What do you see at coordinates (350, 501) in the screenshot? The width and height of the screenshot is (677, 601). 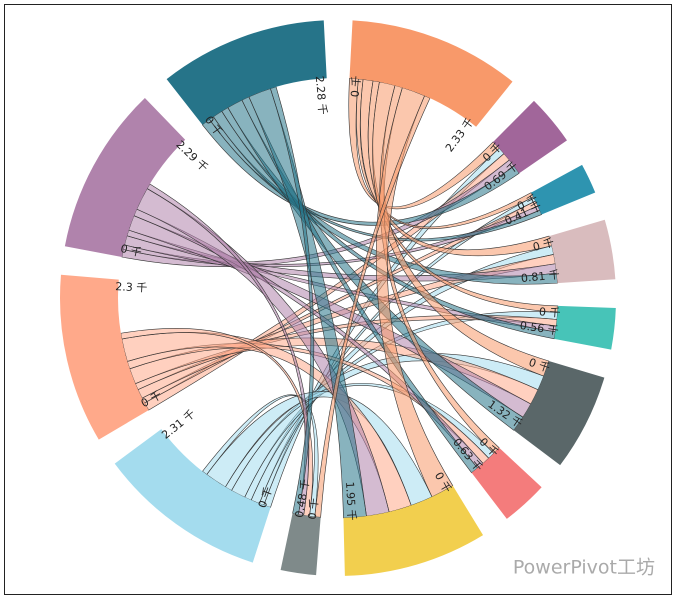 I see `tick-label: 1.95 千` at bounding box center [350, 501].